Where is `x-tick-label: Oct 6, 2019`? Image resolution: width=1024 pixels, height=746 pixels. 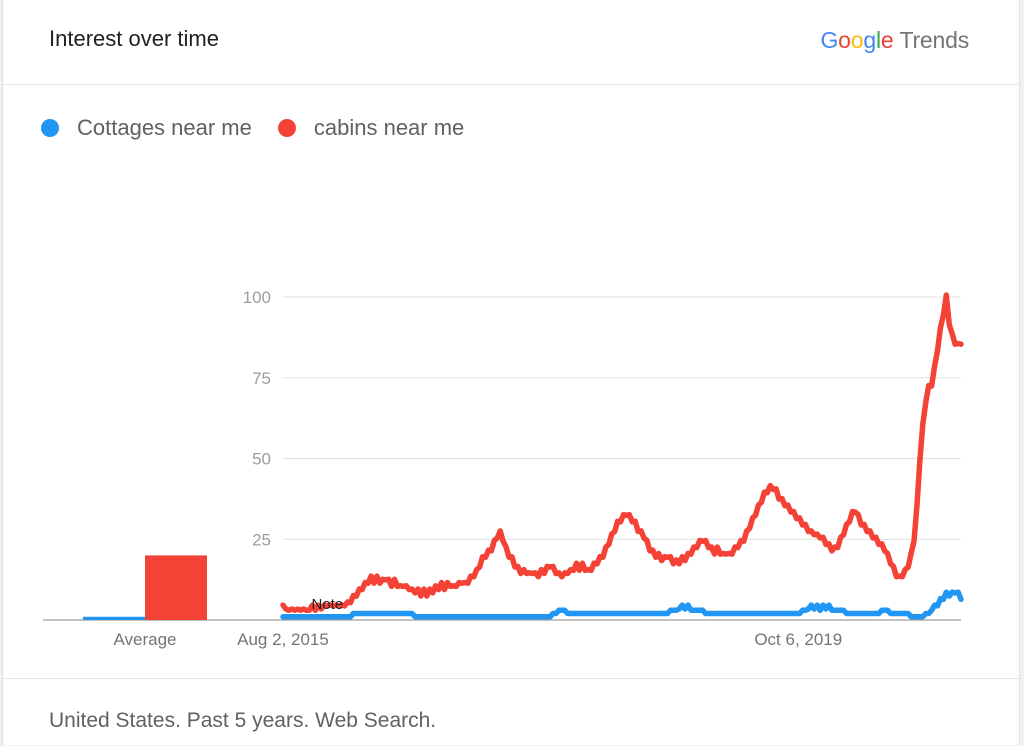
x-tick-label: Oct 6, 2019 is located at coordinates (798, 639).